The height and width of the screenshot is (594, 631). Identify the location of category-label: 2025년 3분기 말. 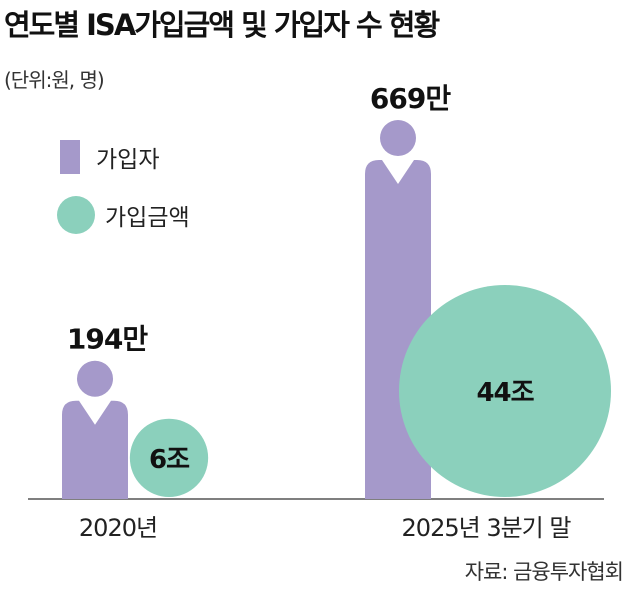
(487, 528).